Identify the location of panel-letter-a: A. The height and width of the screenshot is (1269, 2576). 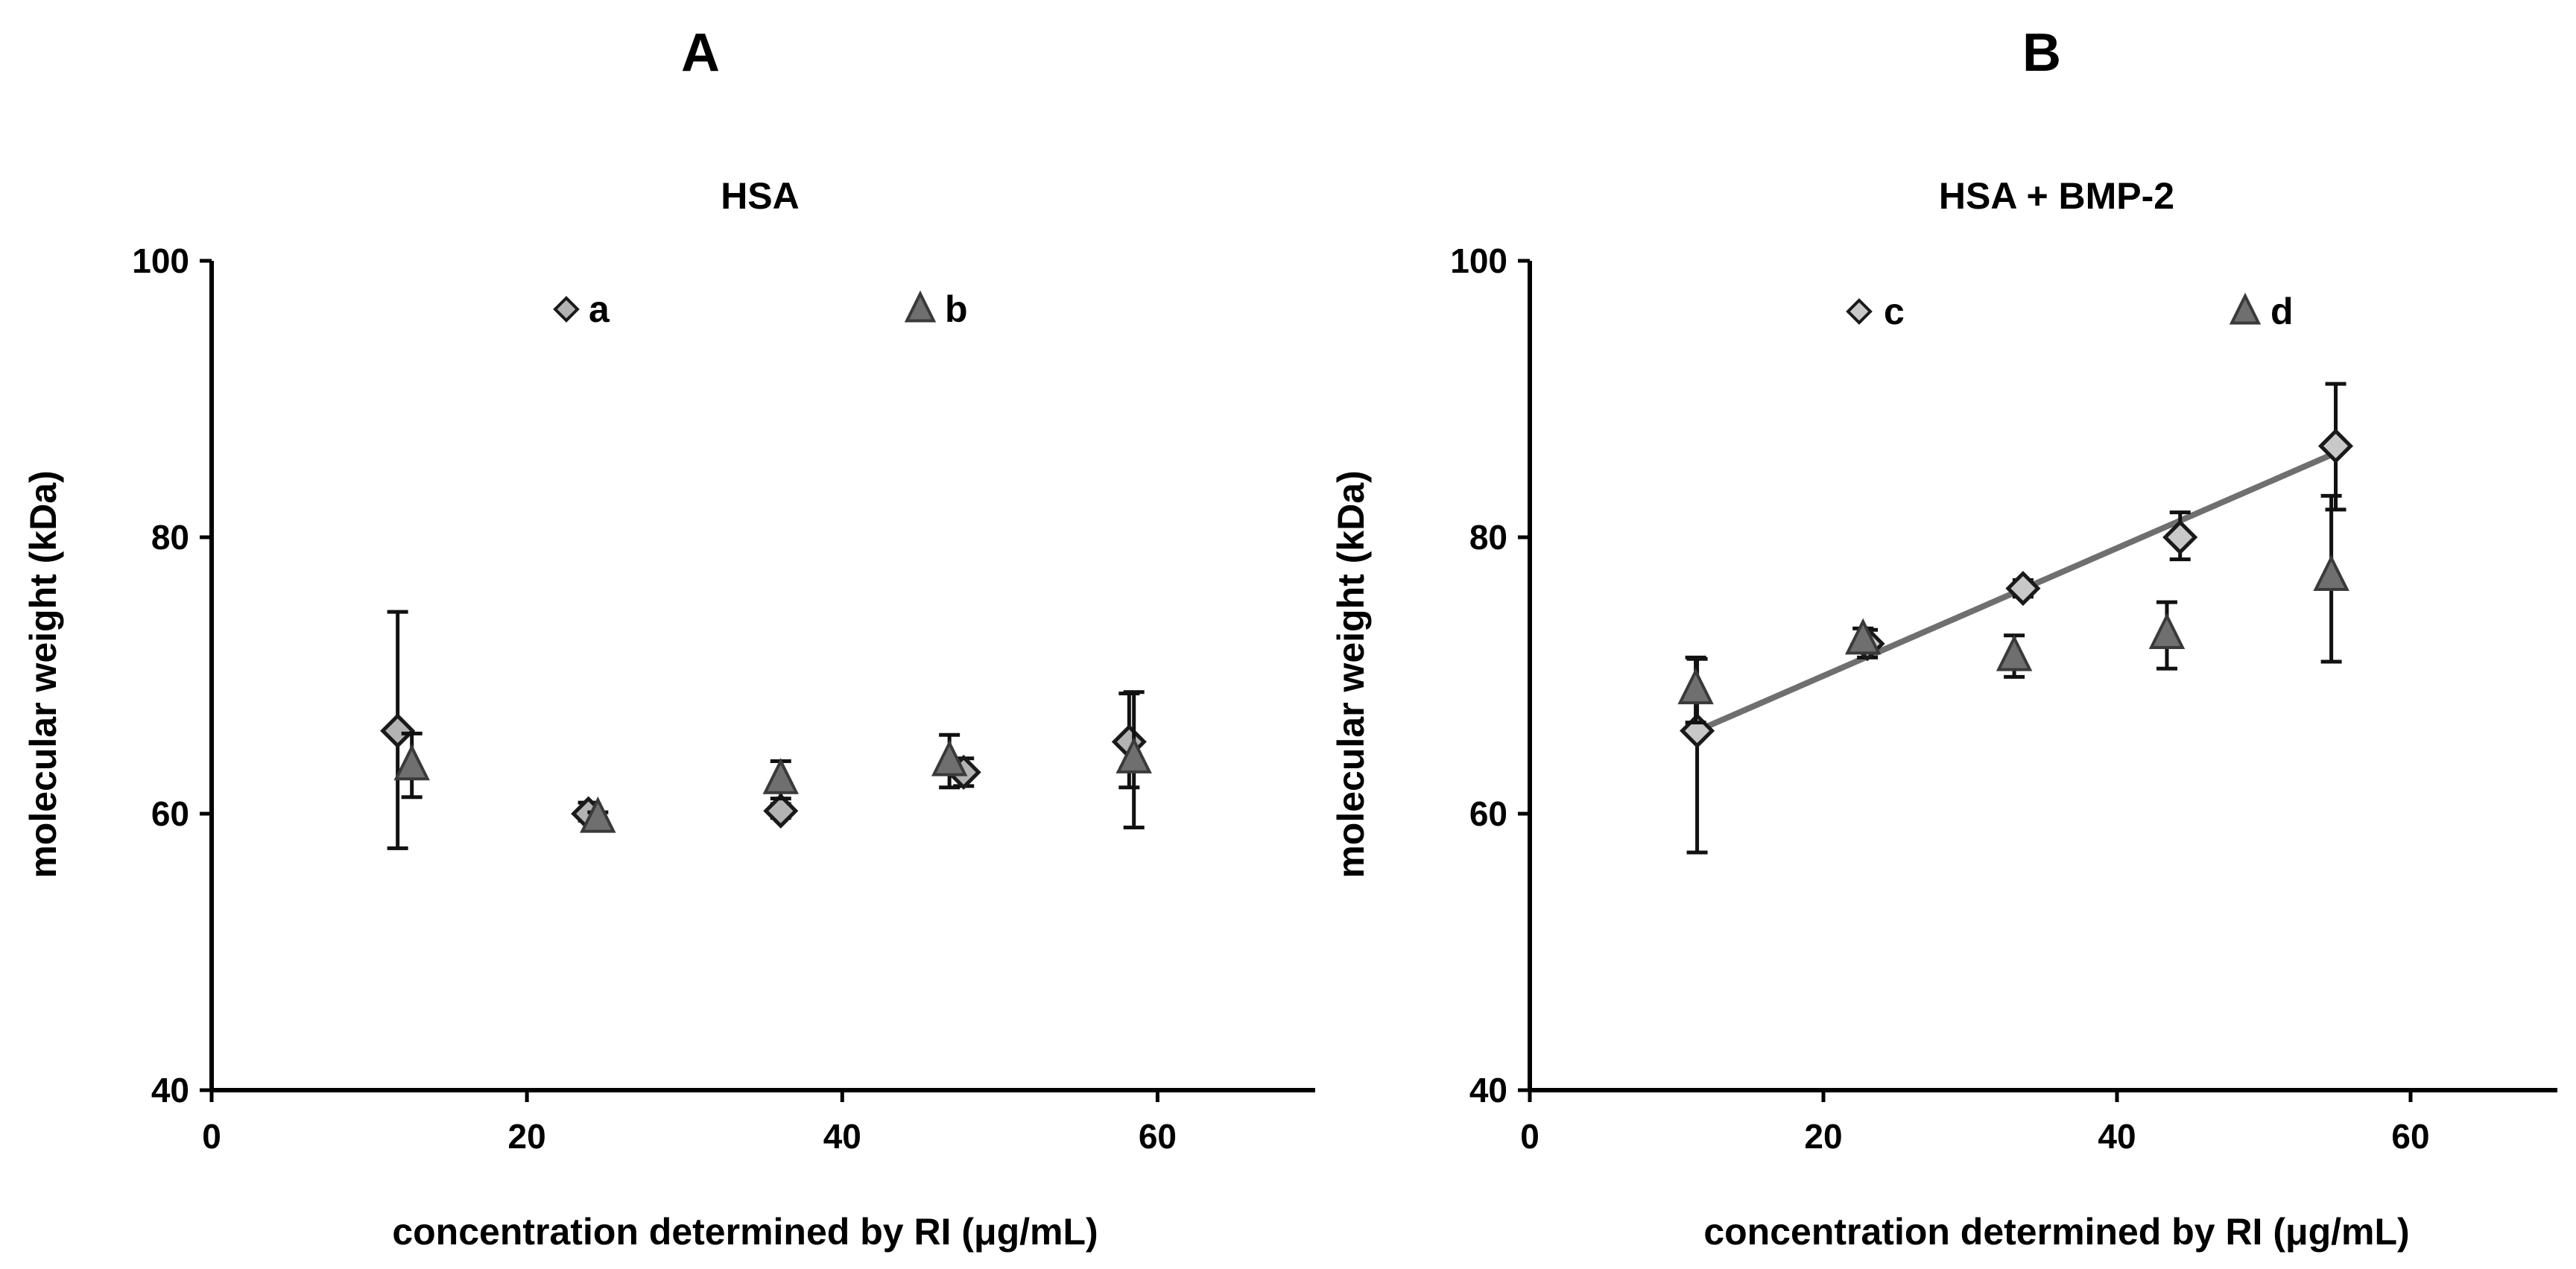
(700, 53).